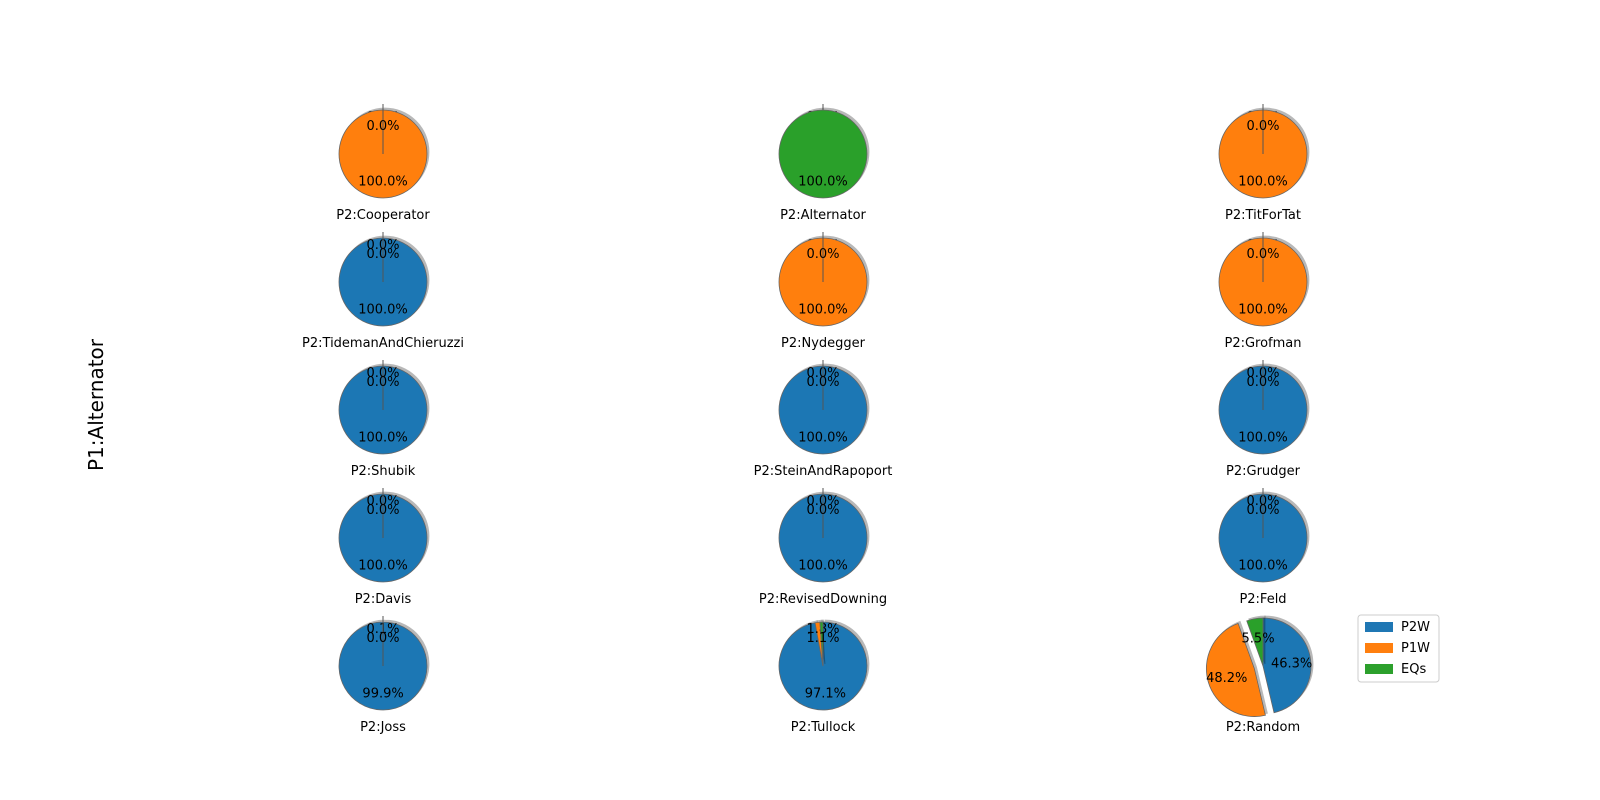  I want to click on pie-feld: 100.0%0.0%0.0%P2:Feld, so click(1263, 547).